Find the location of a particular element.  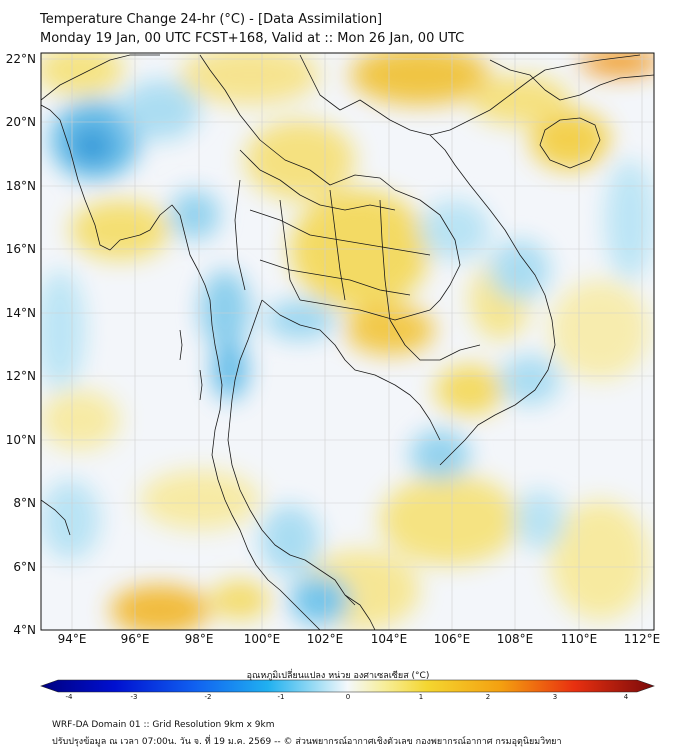

colorbar-tick: 0 is located at coordinates (348, 697).